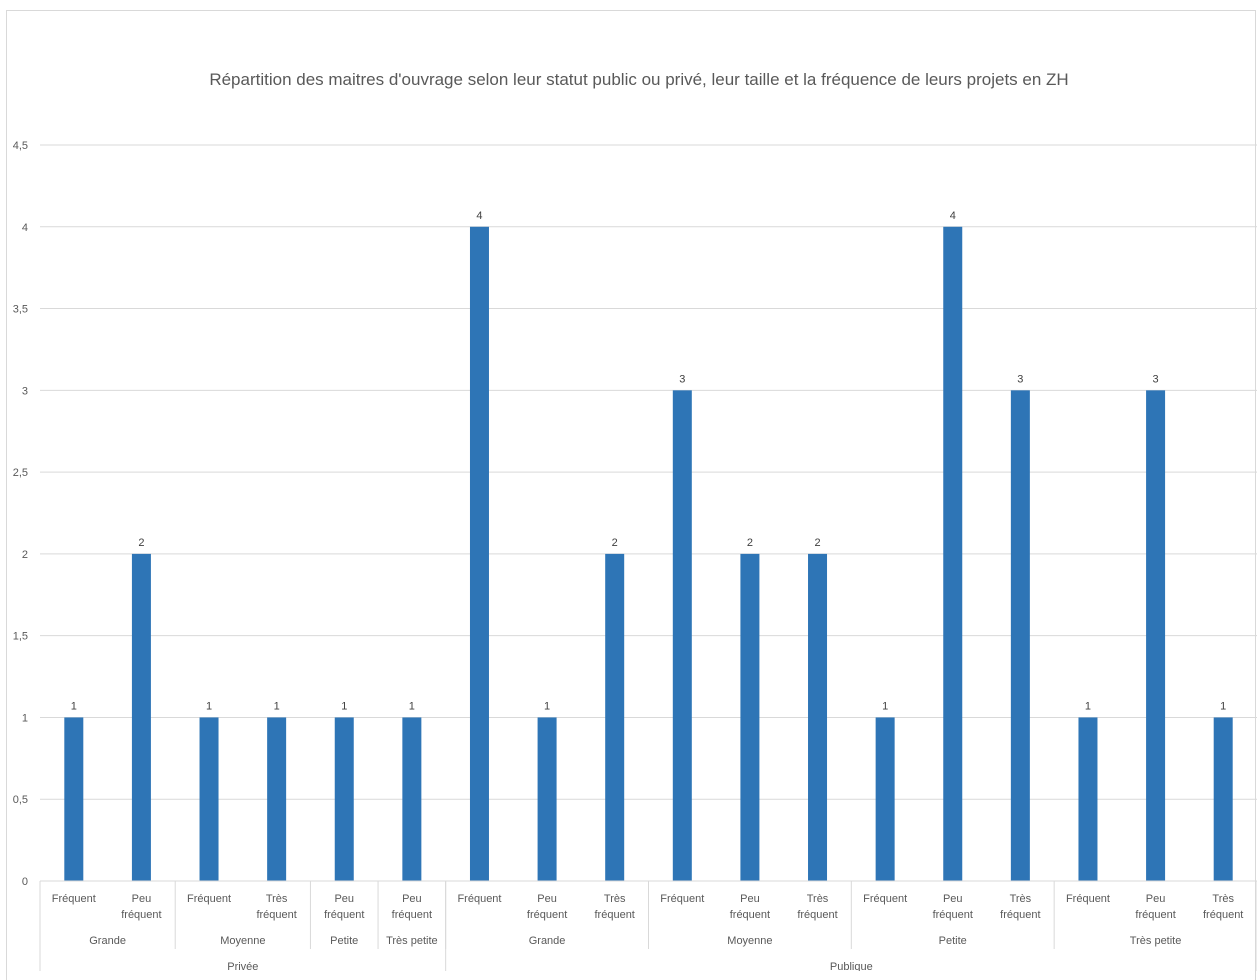 This screenshot has width=1257, height=980. I want to click on y-tick-label: 3, so click(25, 391).